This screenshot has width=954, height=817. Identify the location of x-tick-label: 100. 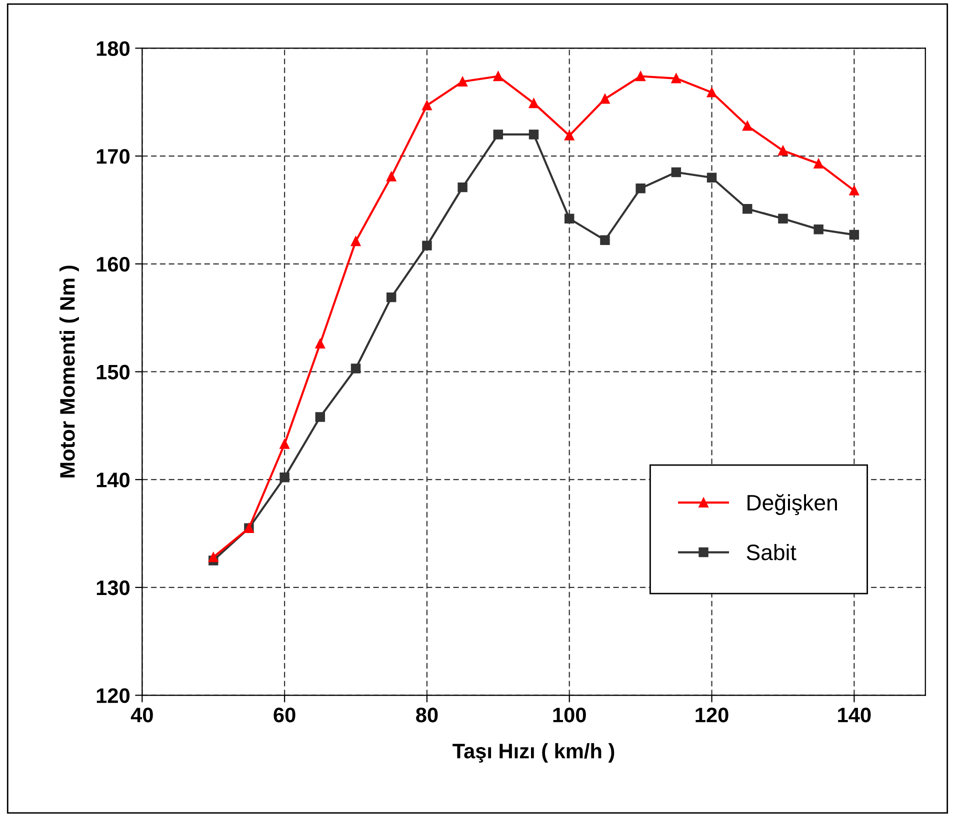
(569, 715).